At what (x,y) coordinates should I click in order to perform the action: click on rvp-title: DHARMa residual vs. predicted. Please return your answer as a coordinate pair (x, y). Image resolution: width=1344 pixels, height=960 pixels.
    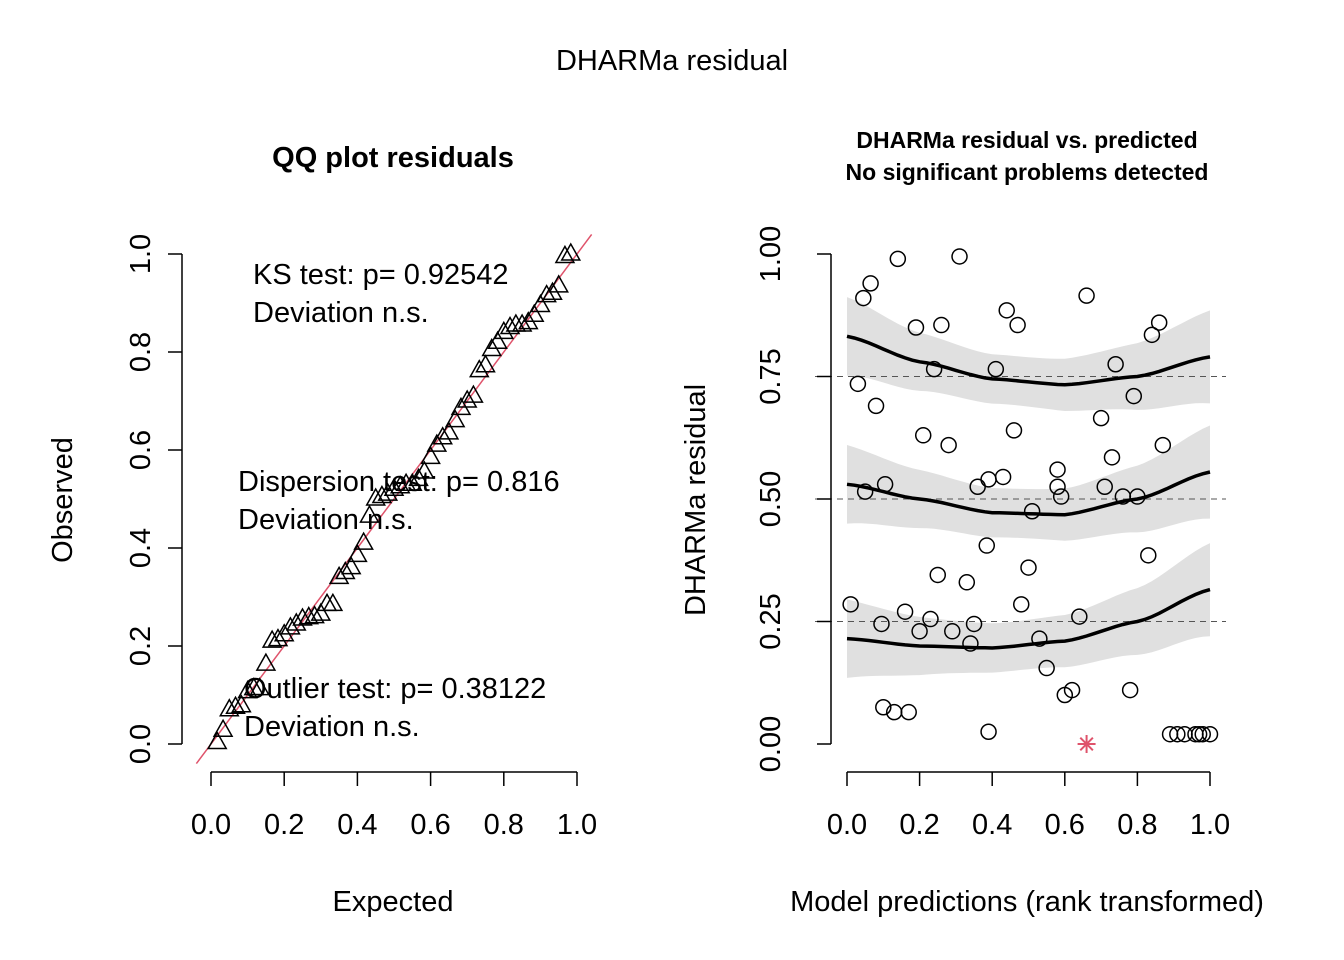
    Looking at the image, I should click on (1026, 140).